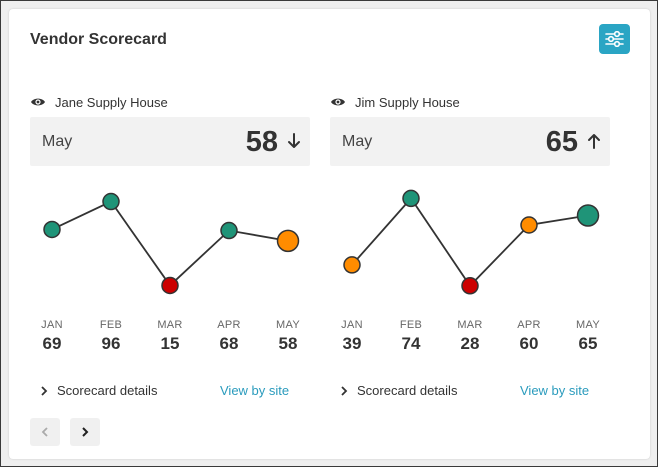 The height and width of the screenshot is (467, 658). Describe the element at coordinates (561, 142) in the screenshot. I see `month-value: 65` at that location.